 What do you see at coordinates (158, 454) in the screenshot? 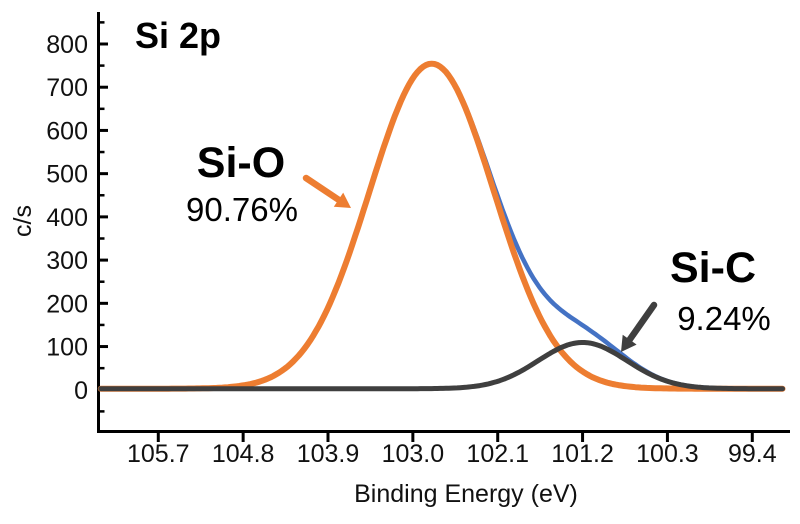
I see `x-tick-label: 105.7` at bounding box center [158, 454].